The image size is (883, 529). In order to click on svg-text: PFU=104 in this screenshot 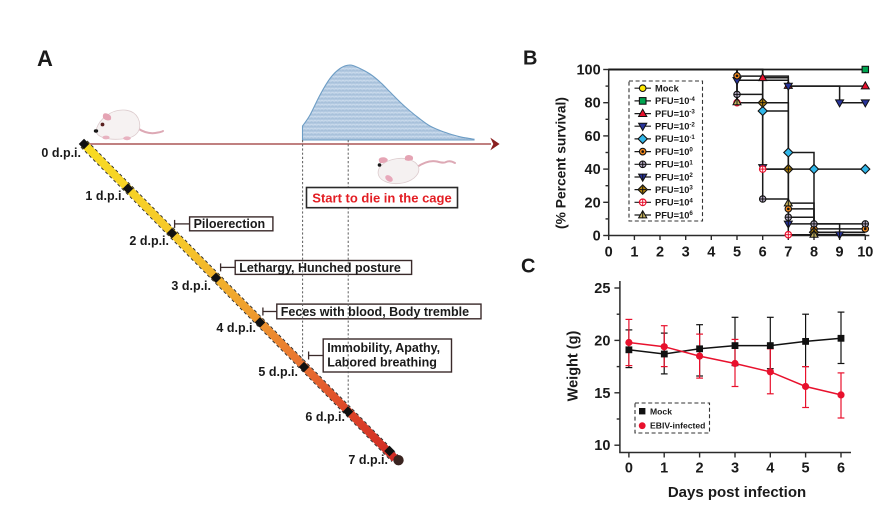, I will do `click(674, 202)`.